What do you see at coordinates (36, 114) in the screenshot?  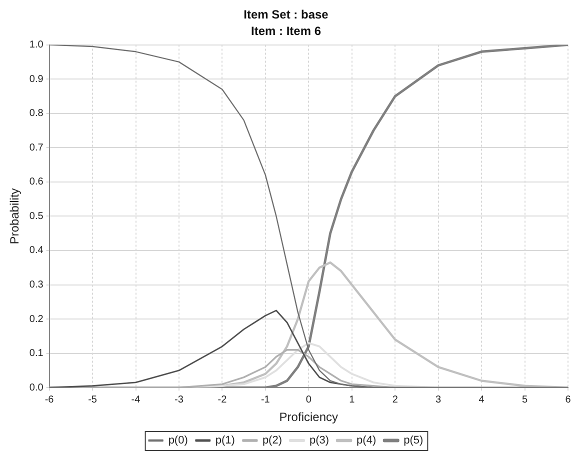 I see `y-tick-label: 0.8` at bounding box center [36, 114].